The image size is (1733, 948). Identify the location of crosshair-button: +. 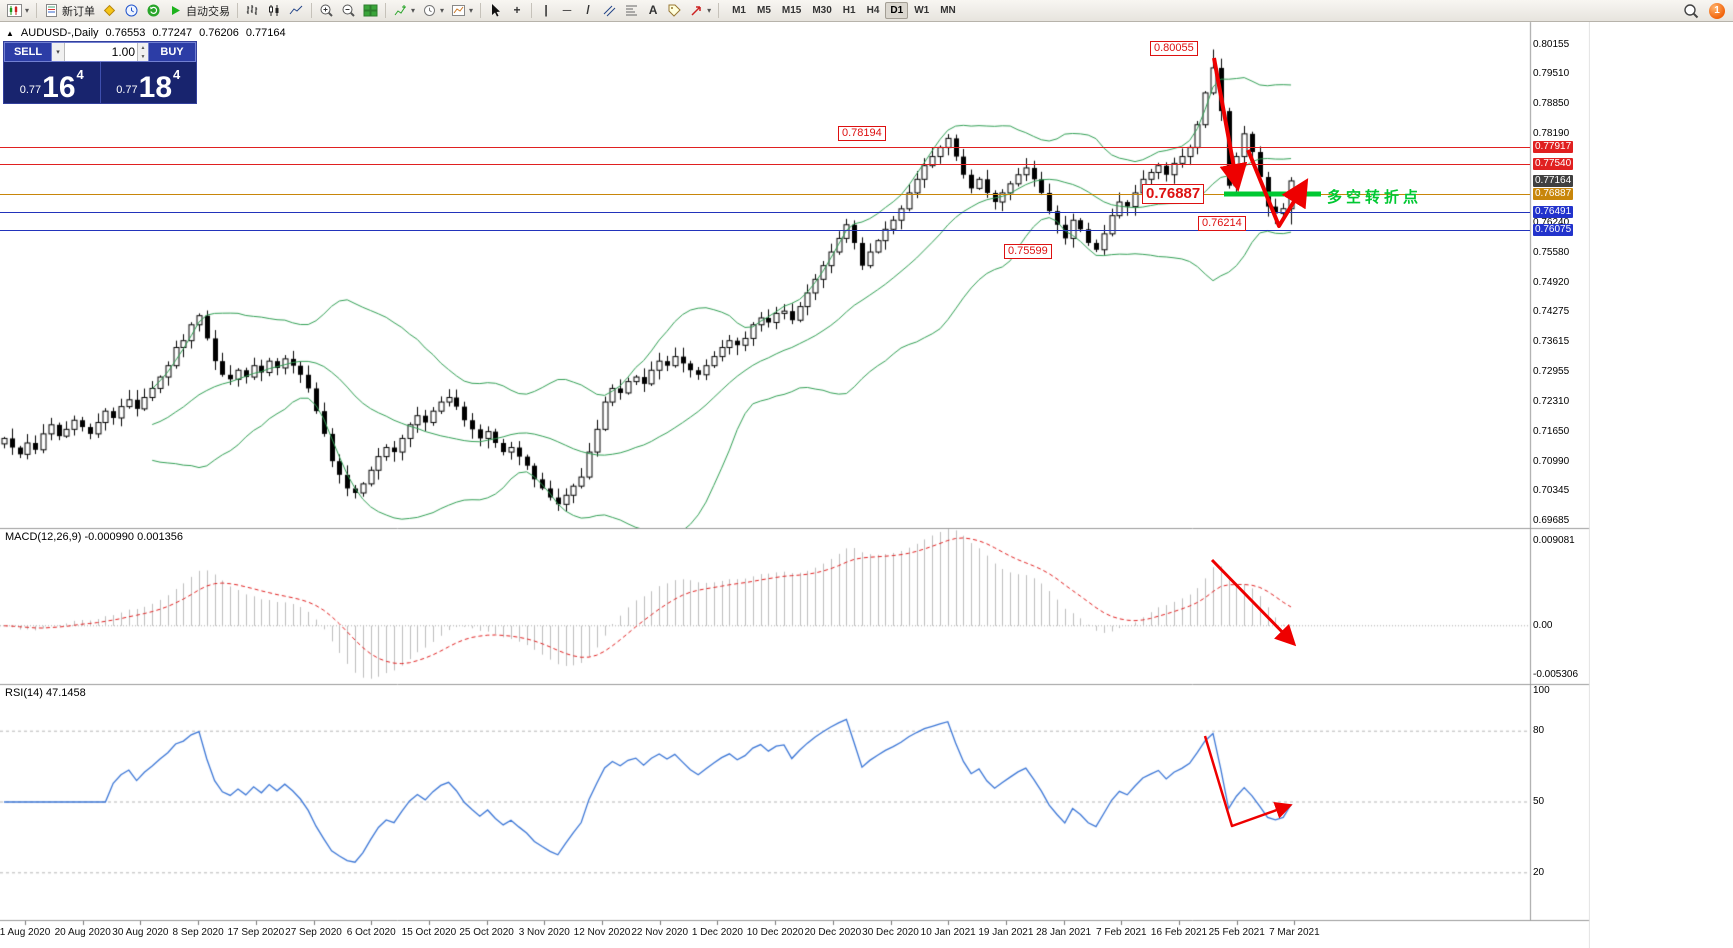
(517, 10).